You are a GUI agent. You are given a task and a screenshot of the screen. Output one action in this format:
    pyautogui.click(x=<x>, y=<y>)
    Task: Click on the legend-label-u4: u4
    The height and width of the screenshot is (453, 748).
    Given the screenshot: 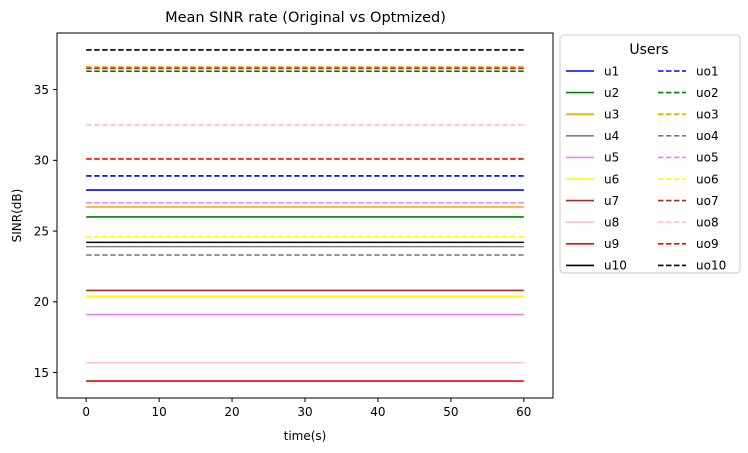 What is the action you would take?
    pyautogui.click(x=611, y=136)
    